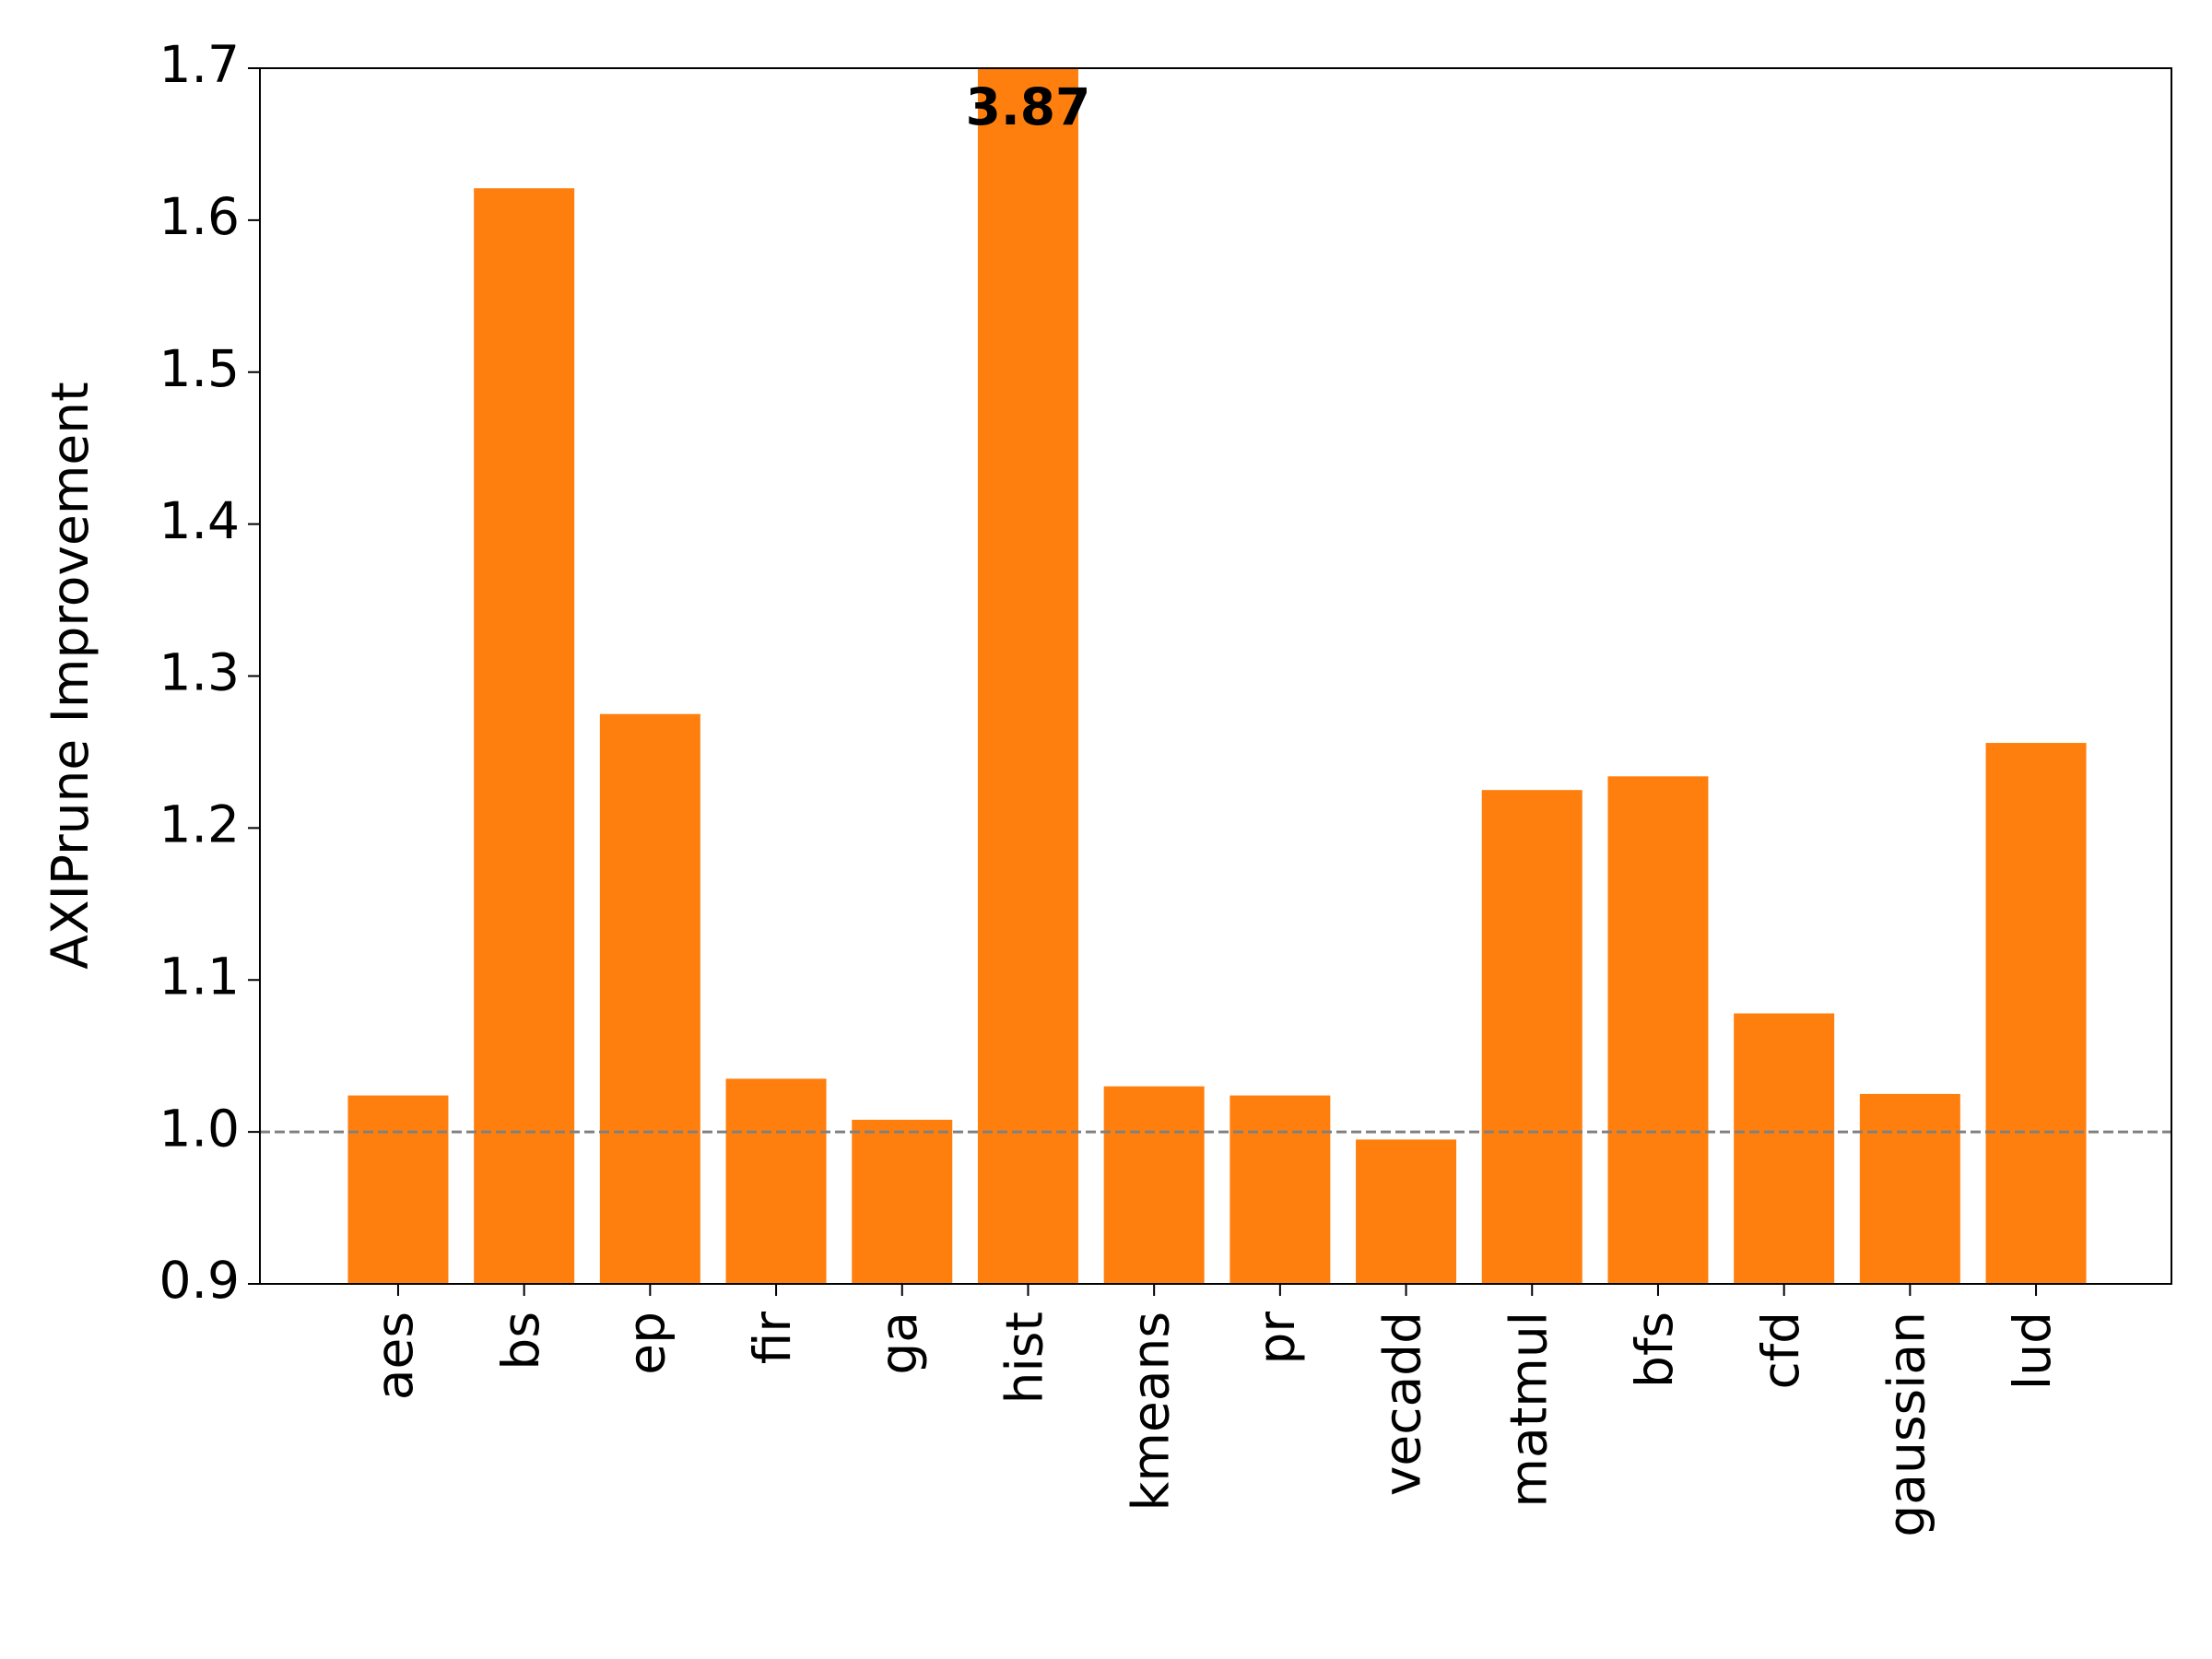 This screenshot has width=2212, height=1659. What do you see at coordinates (199, 824) in the screenshot?
I see `y-tick-label: 1.2` at bounding box center [199, 824].